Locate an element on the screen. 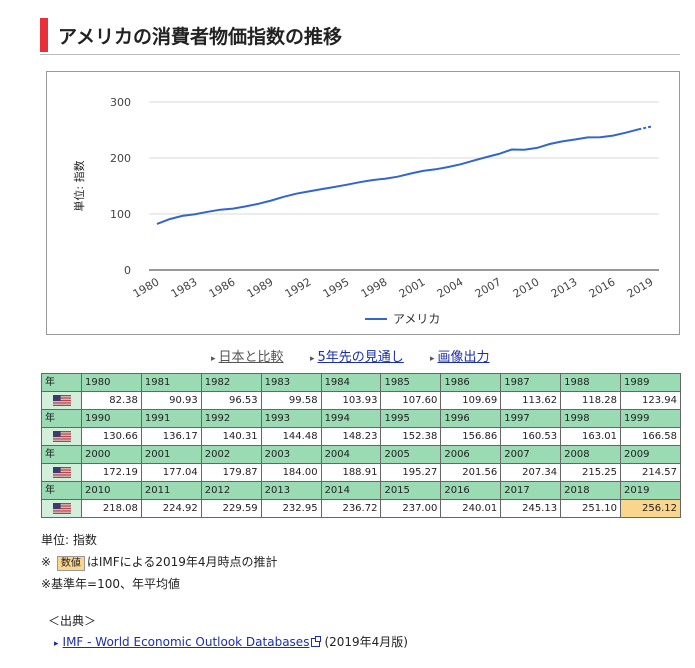 This screenshot has height=668, width=695. year-cell: 1992 is located at coordinates (231, 418).